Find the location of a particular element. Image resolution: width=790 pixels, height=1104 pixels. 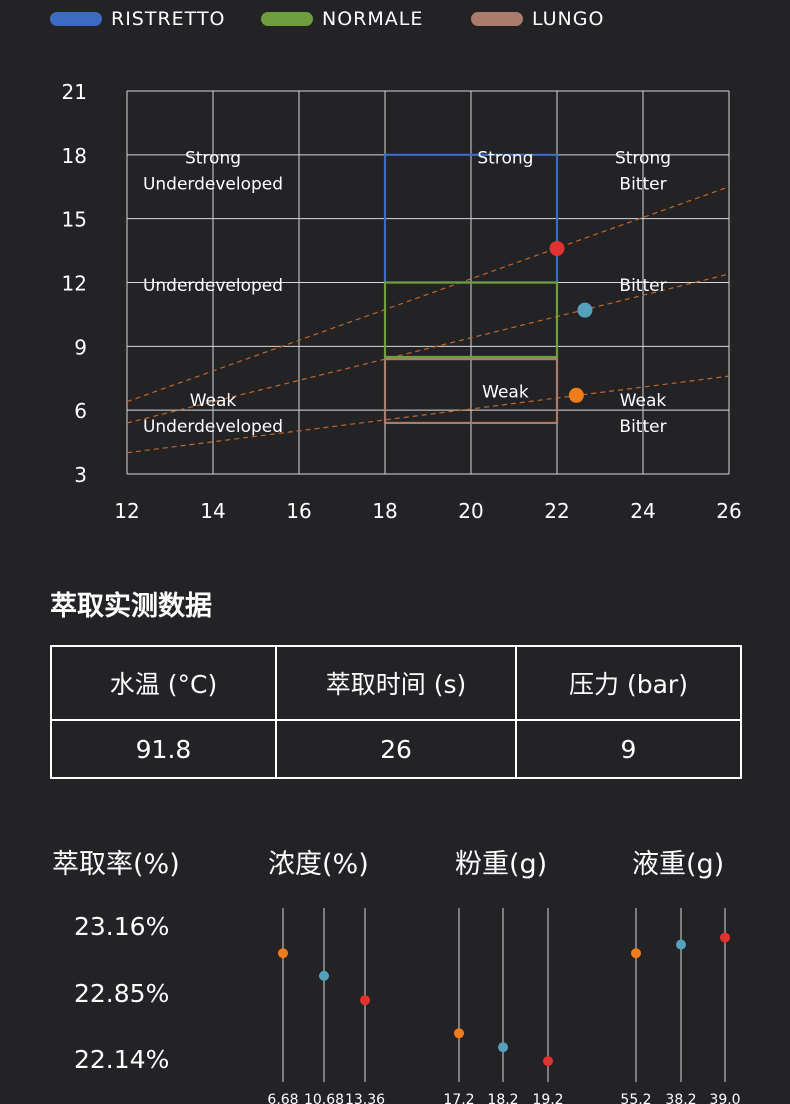

legend-item-ristretto: RISTRETTO is located at coordinates (138, 19).